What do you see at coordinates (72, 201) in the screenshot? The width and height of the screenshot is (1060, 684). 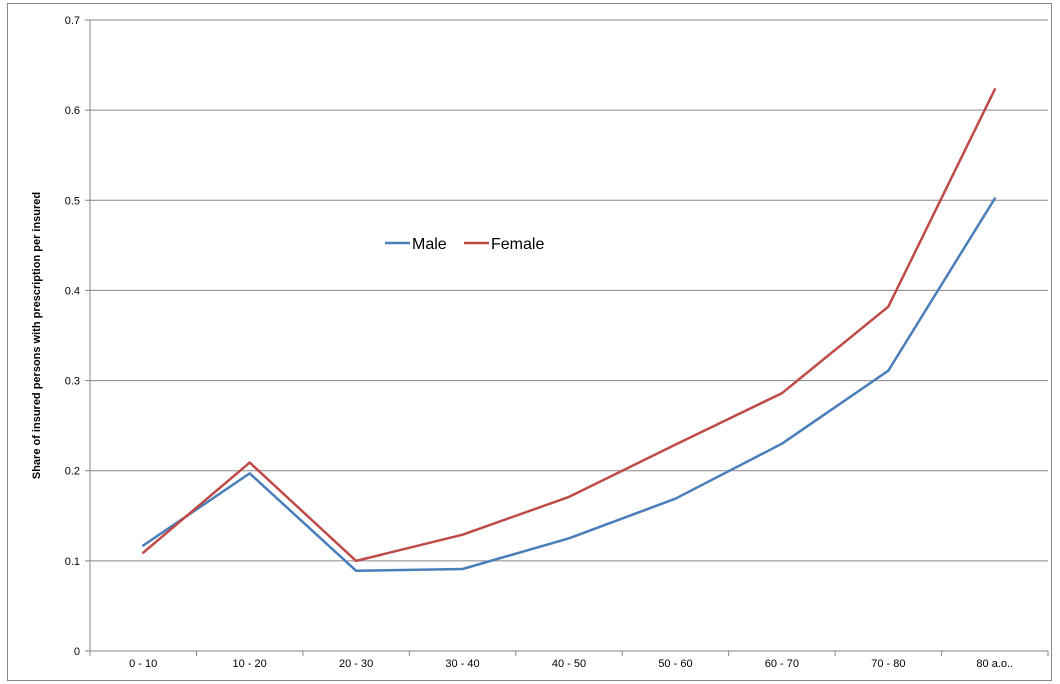 I see `y-tick-label: 0.5` at bounding box center [72, 201].